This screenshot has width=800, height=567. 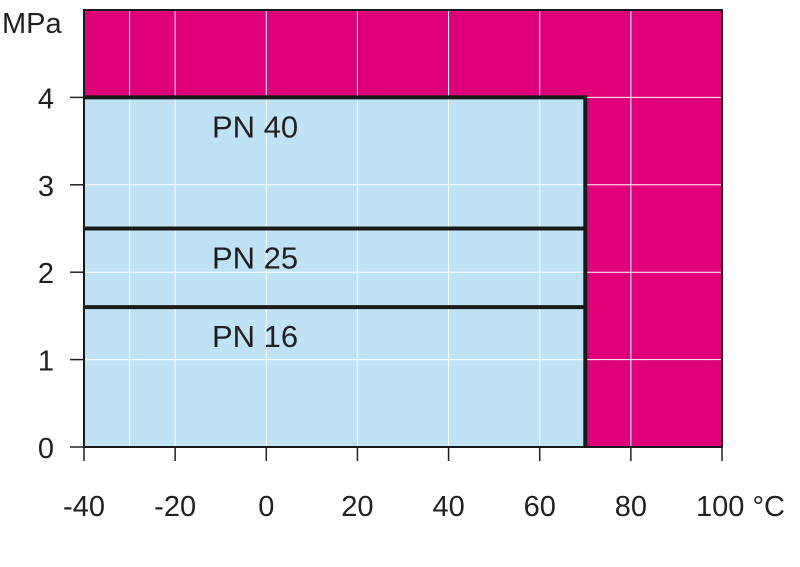 What do you see at coordinates (266, 507) in the screenshot?
I see `x-tick-label: 0` at bounding box center [266, 507].